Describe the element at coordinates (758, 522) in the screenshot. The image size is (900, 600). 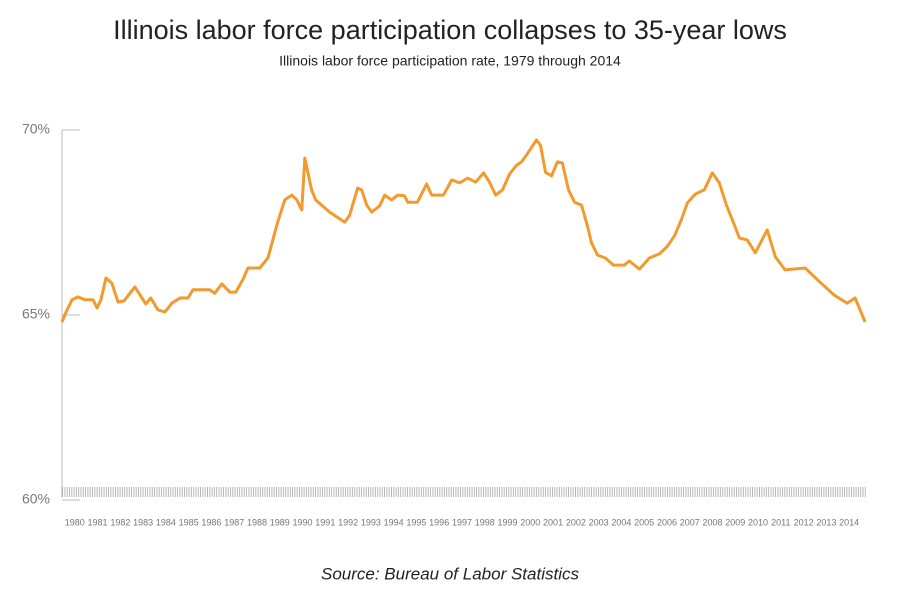
I see `x-tick-label: 2010` at that location.